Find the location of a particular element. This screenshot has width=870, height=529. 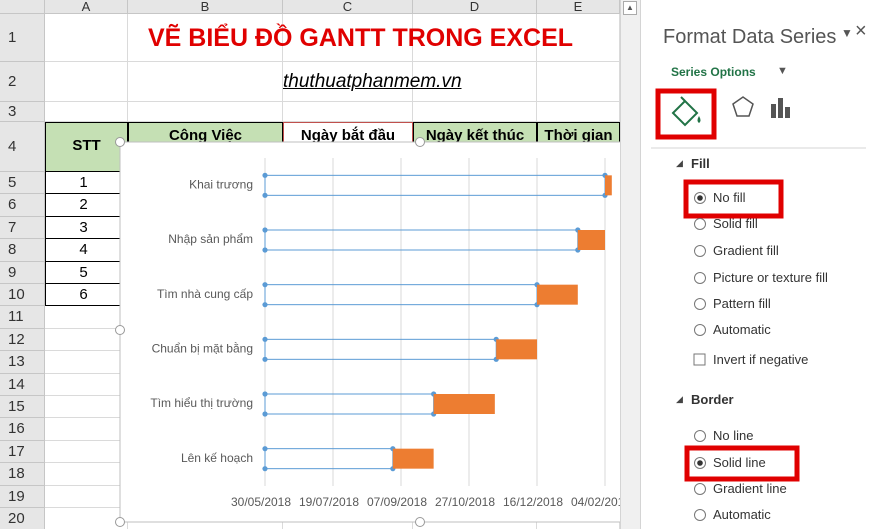

row-header: 8 is located at coordinates (22, 250).